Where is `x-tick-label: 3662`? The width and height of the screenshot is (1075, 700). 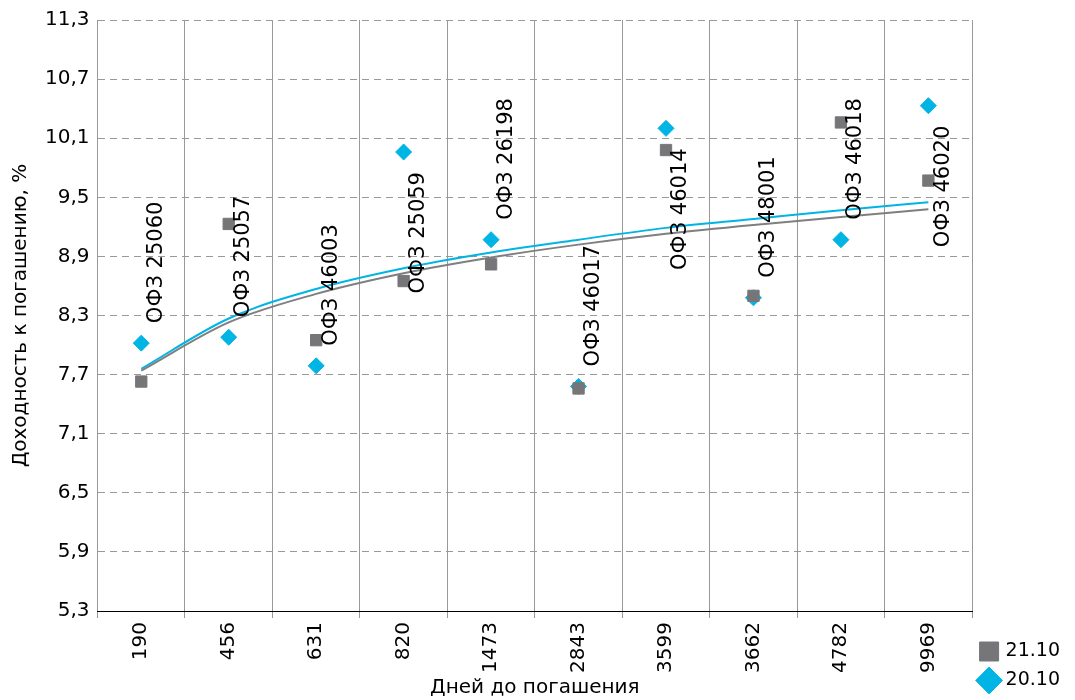 x-tick-label: 3662 is located at coordinates (751, 648).